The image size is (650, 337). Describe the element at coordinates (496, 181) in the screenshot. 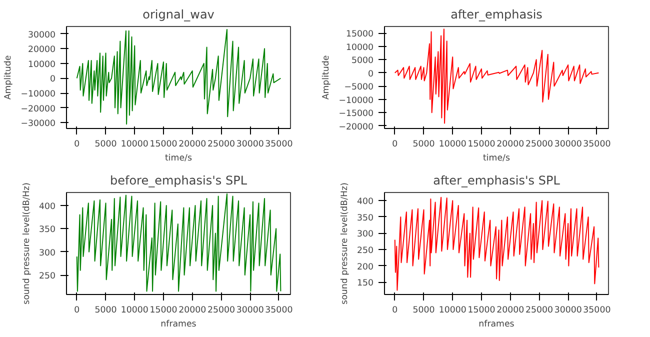

I see `chart-title: after_emphasis's SPL` at that location.